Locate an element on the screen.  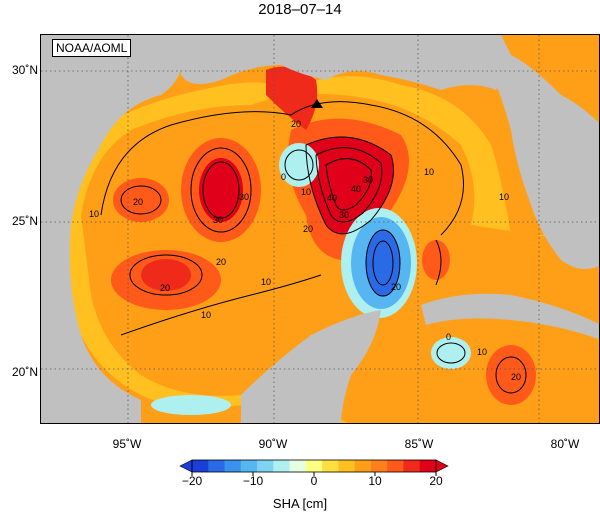
cold-eddy-core is located at coordinates (383, 263).